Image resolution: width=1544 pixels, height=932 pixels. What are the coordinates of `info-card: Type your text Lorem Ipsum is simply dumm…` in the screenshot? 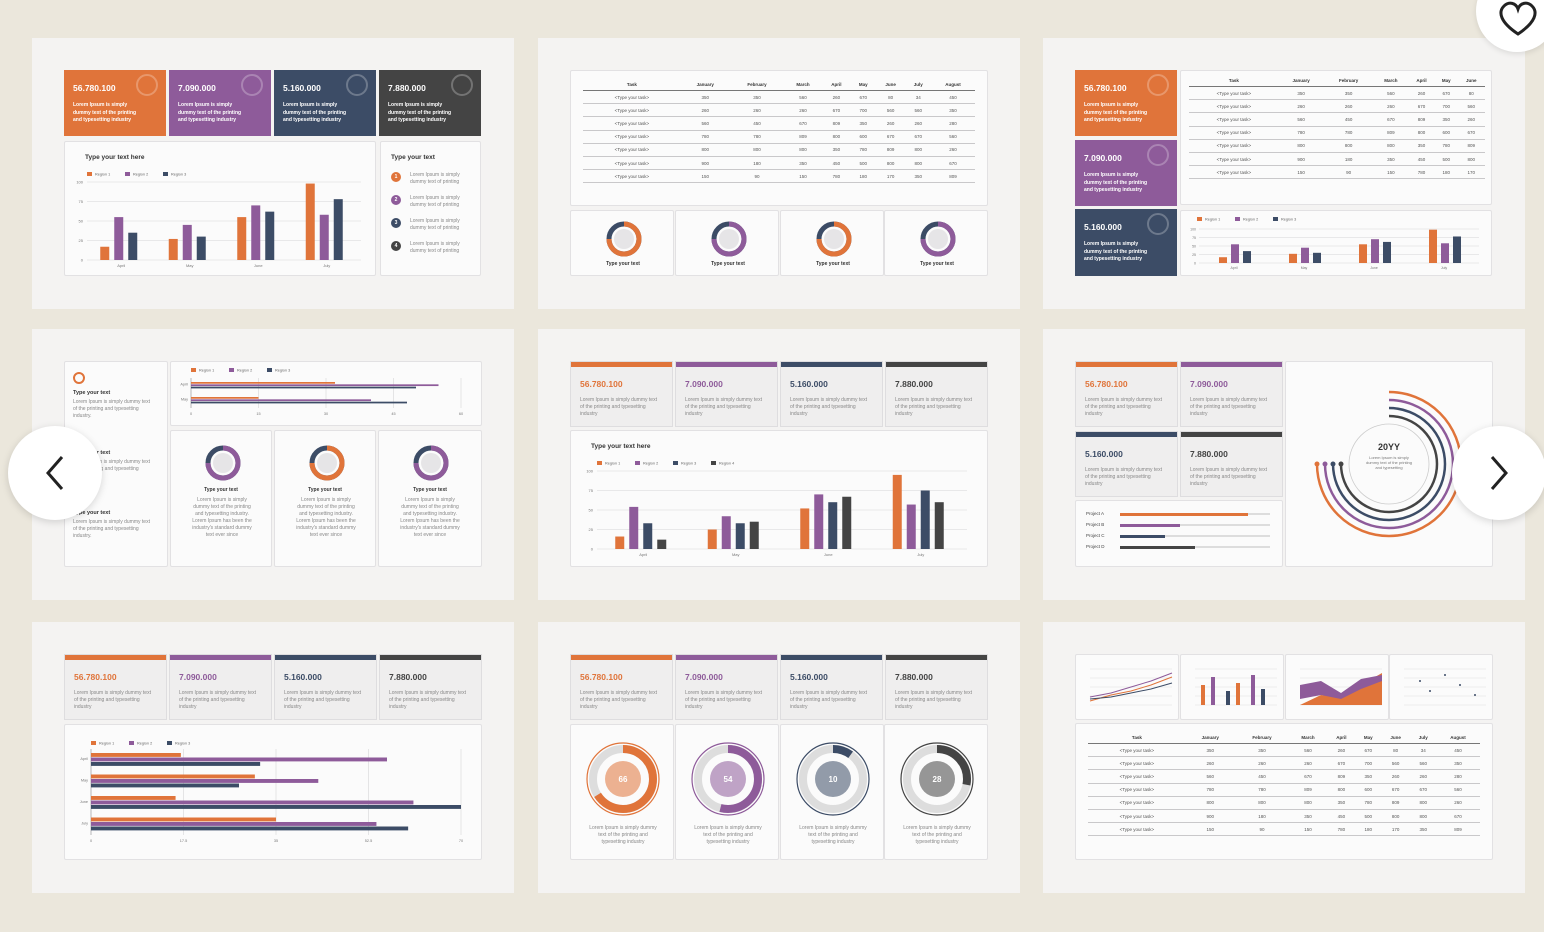 It's located at (325, 498).